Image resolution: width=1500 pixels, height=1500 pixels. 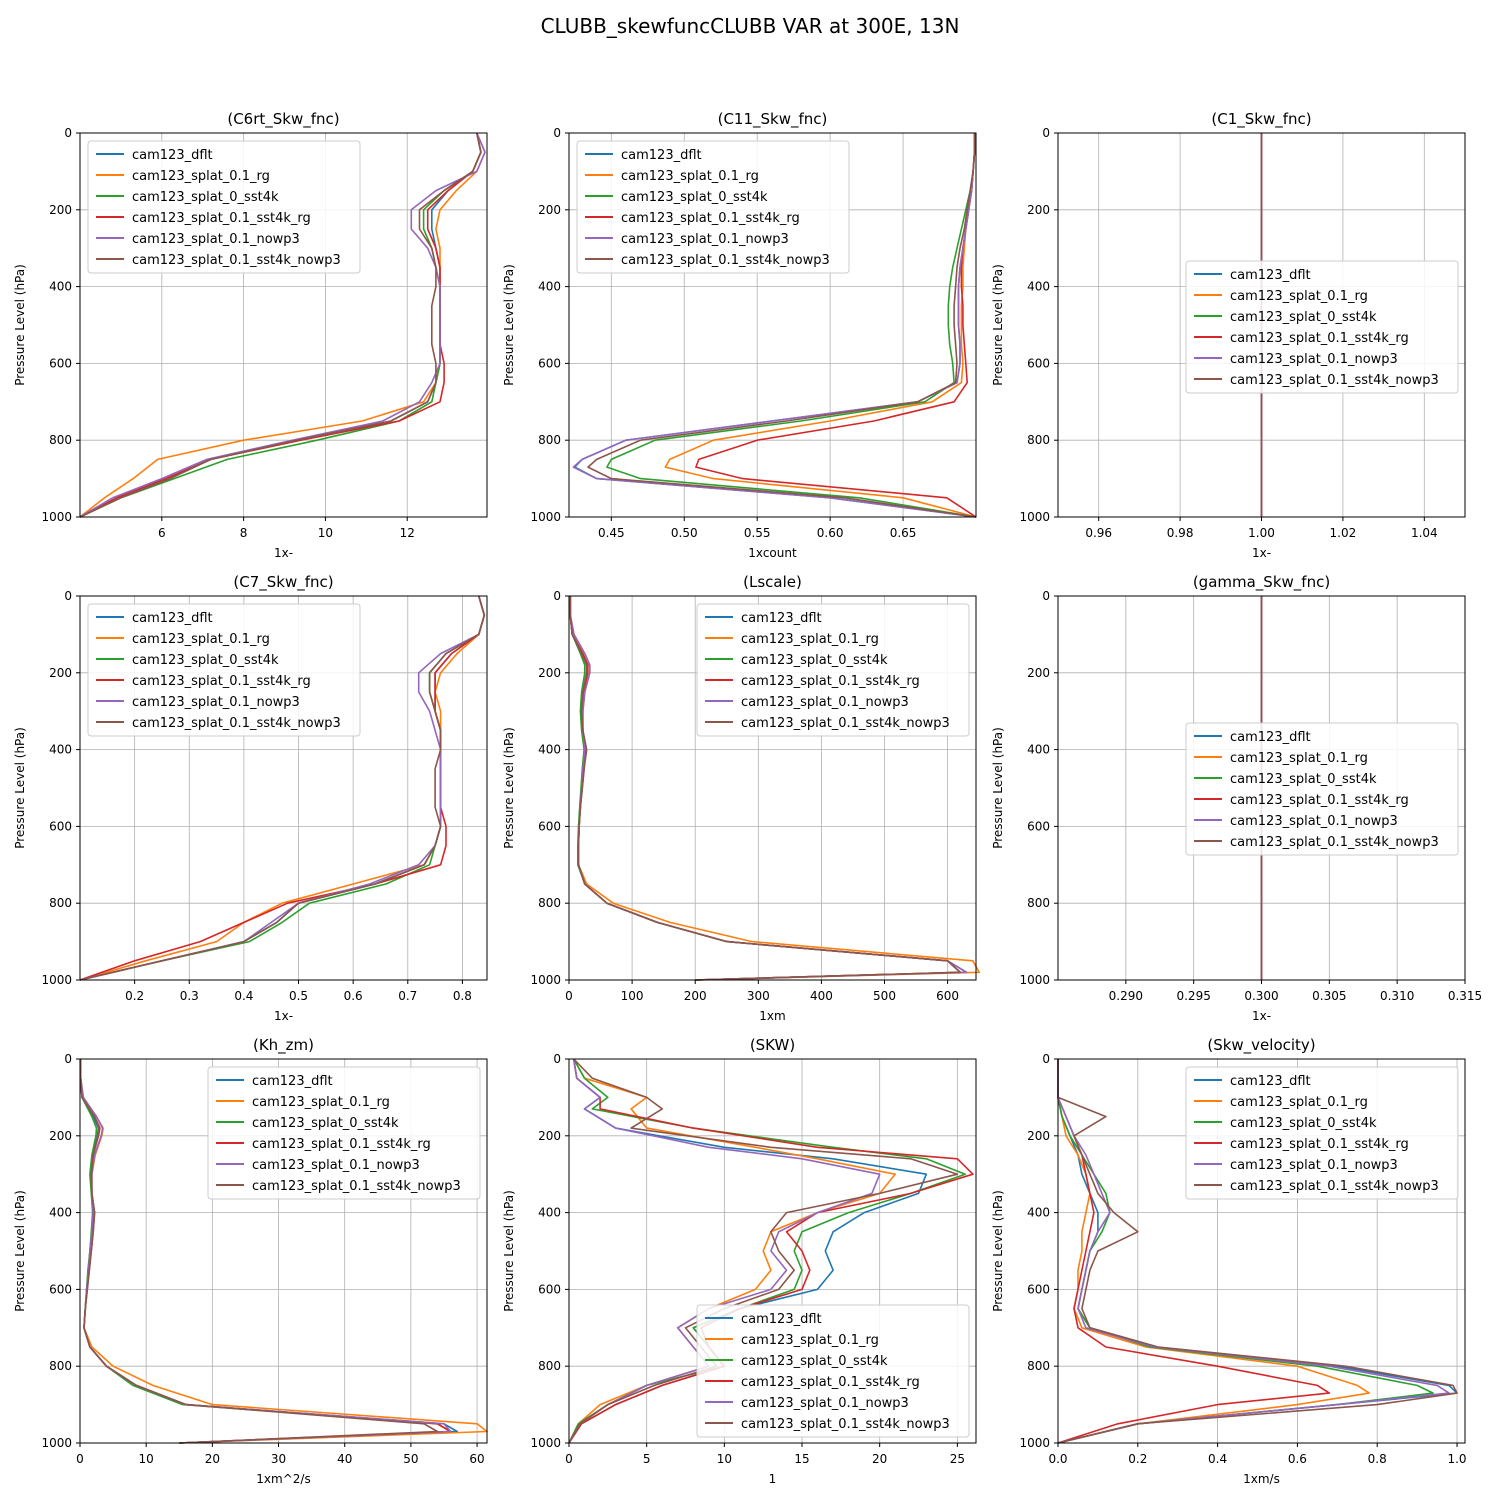 What do you see at coordinates (243, 996) in the screenshot?
I see `x-tick-label: 0.4` at bounding box center [243, 996].